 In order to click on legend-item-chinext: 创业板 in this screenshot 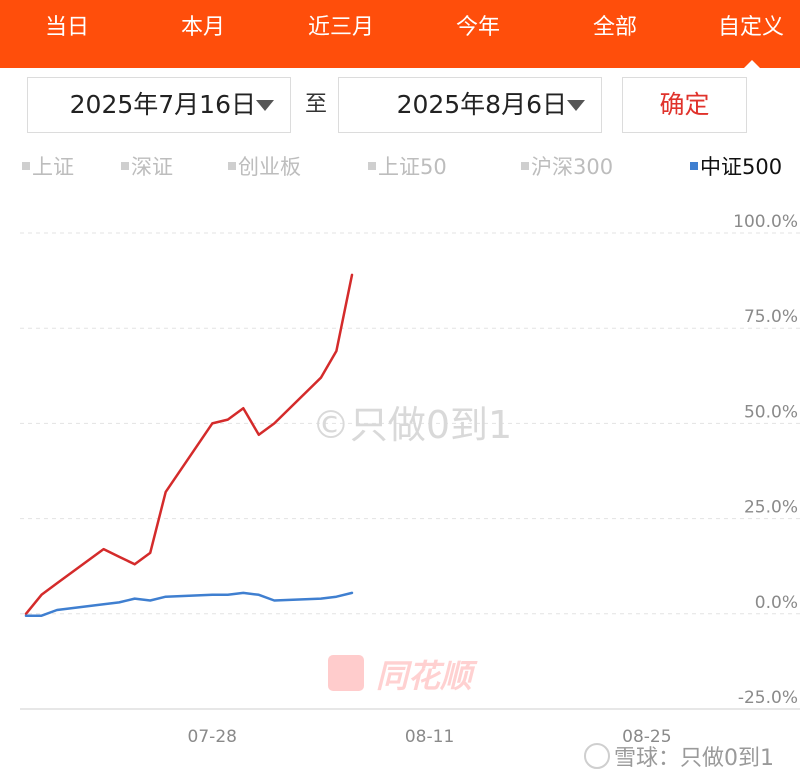, I will do `click(264, 167)`.